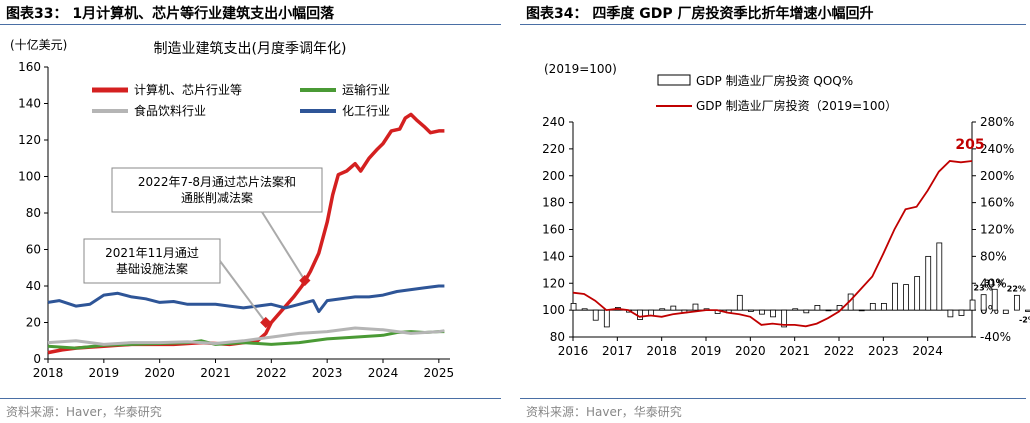  Describe the element at coordinates (796, 105) in the screenshot. I see `right-legend-line-label: GDP 制造业厂房投资（2019=100）` at that location.